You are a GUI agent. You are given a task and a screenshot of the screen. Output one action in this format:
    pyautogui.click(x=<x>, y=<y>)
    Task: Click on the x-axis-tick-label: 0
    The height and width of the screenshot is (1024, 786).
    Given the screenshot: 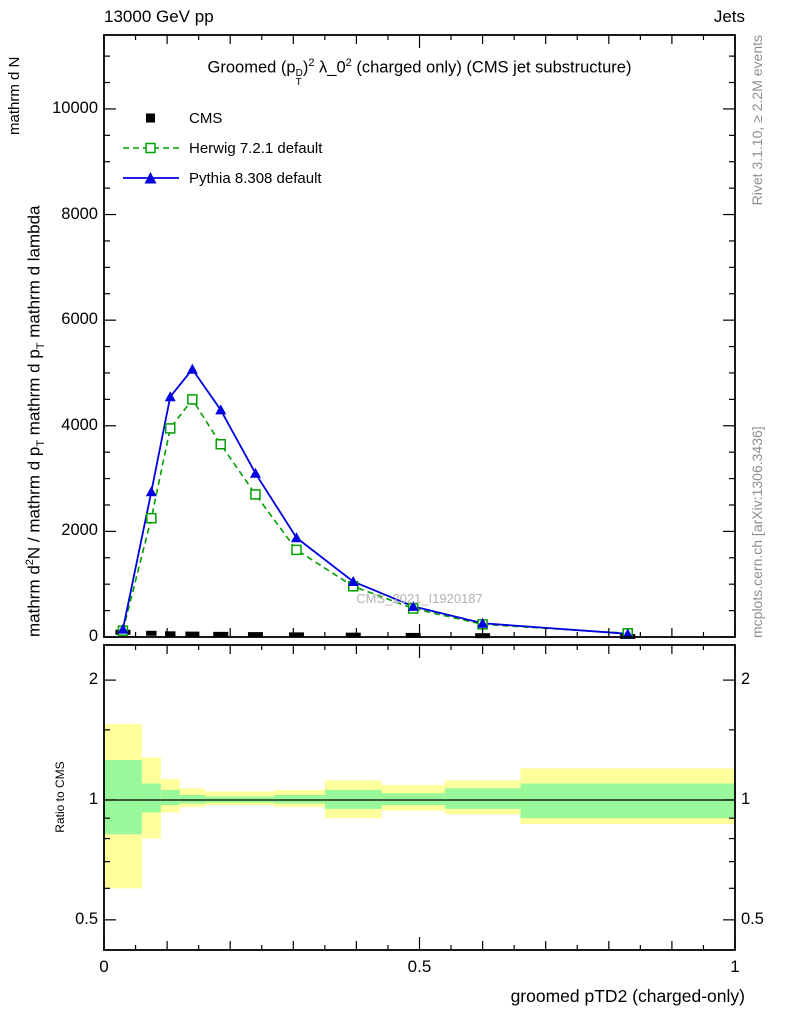 What is the action you would take?
    pyautogui.click(x=104, y=966)
    